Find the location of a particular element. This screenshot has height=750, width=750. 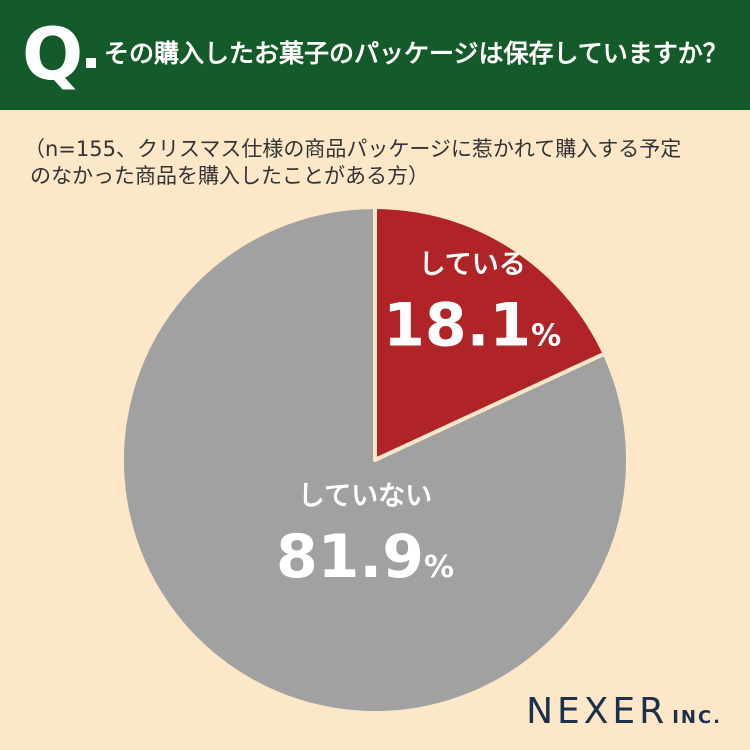

sample-note-line1: （n=155、クリスマス仕様の商品パッケージに惹かれて購入する予定 is located at coordinates (353, 149).